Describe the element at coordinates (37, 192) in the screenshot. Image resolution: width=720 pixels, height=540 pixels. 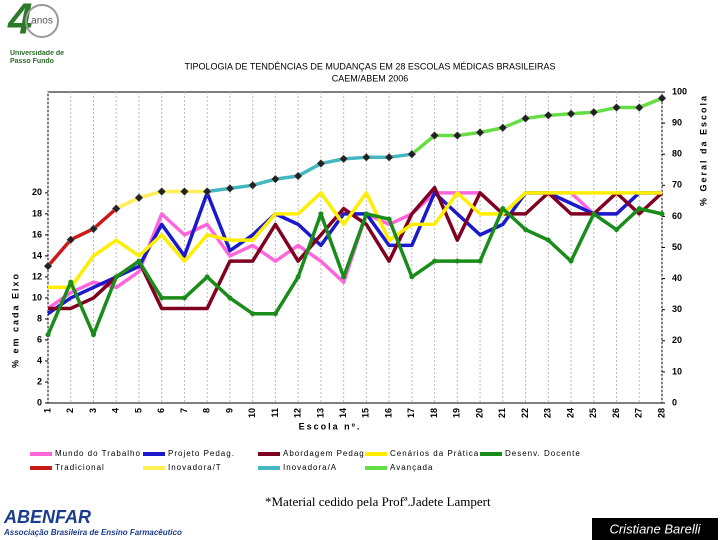
I see `y-tick-label: 20` at that location.